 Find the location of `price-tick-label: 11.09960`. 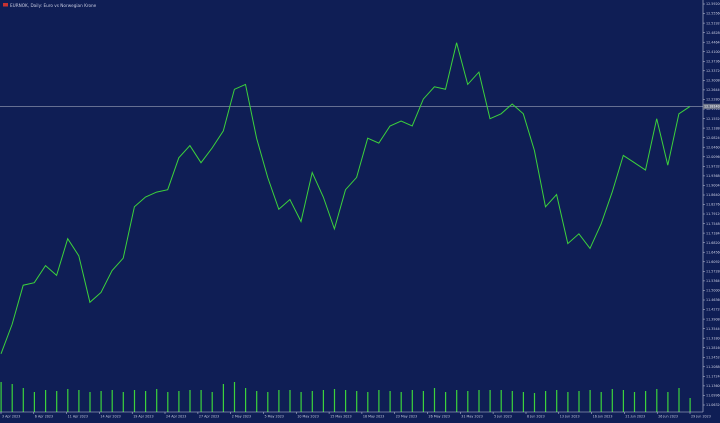

price-tick-label: 11.09960 is located at coordinates (713, 396).